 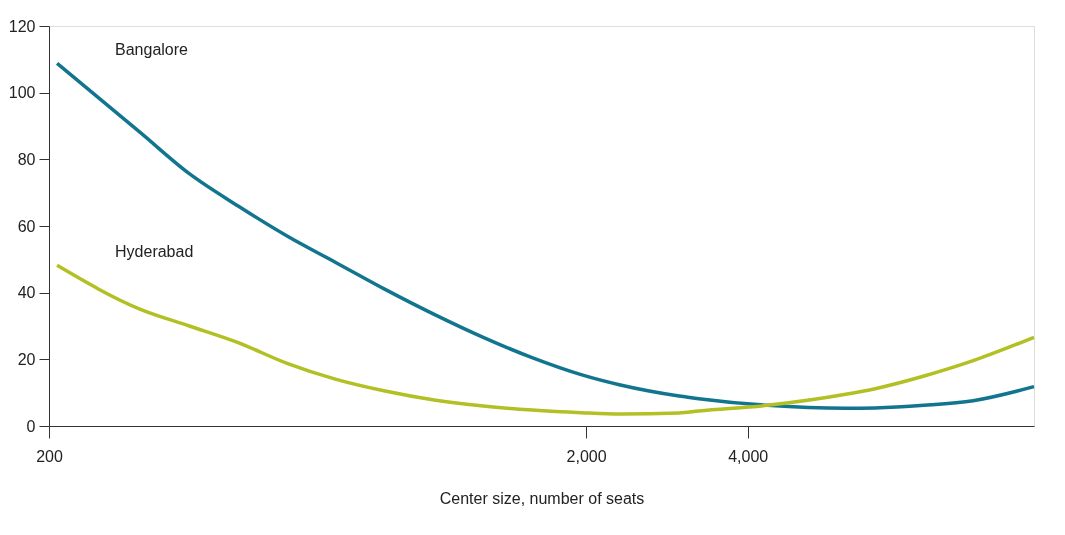 What do you see at coordinates (152, 50) in the screenshot?
I see `text: Bangalore` at bounding box center [152, 50].